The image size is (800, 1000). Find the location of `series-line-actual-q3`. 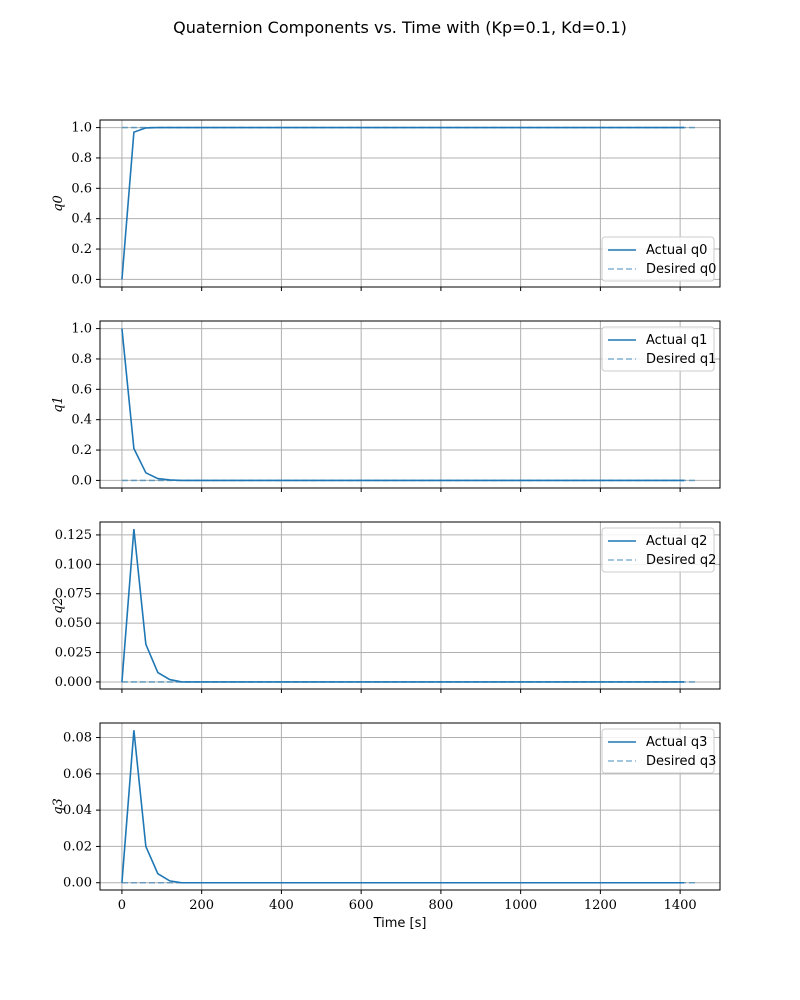

series-line-actual-q3 is located at coordinates (403, 807).